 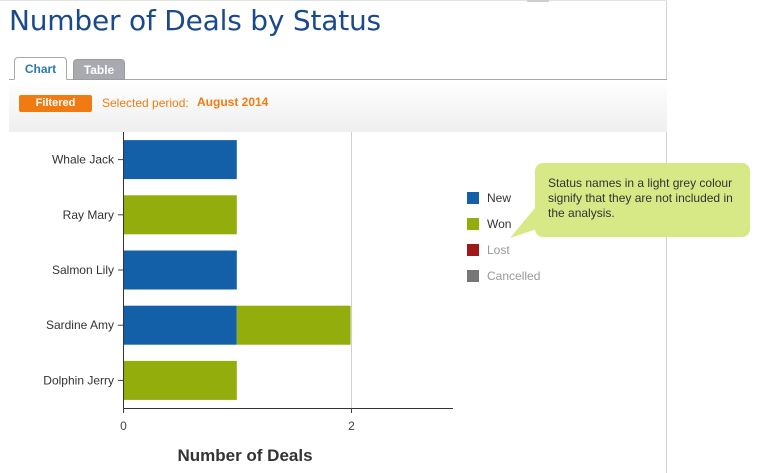 What do you see at coordinates (244, 455) in the screenshot?
I see `x-axis-title: Number of Deals` at bounding box center [244, 455].